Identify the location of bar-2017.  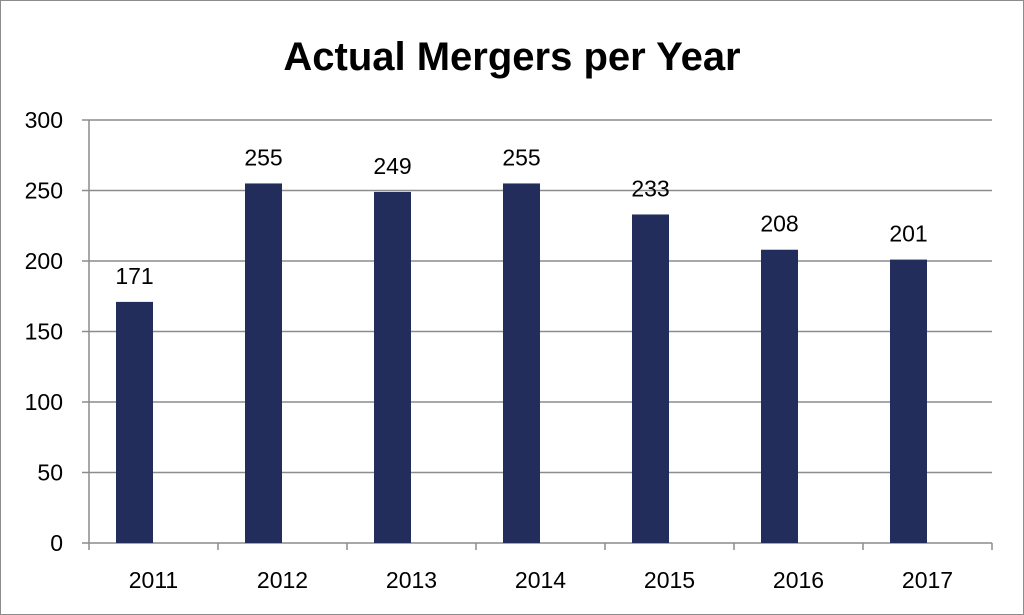
(908, 401).